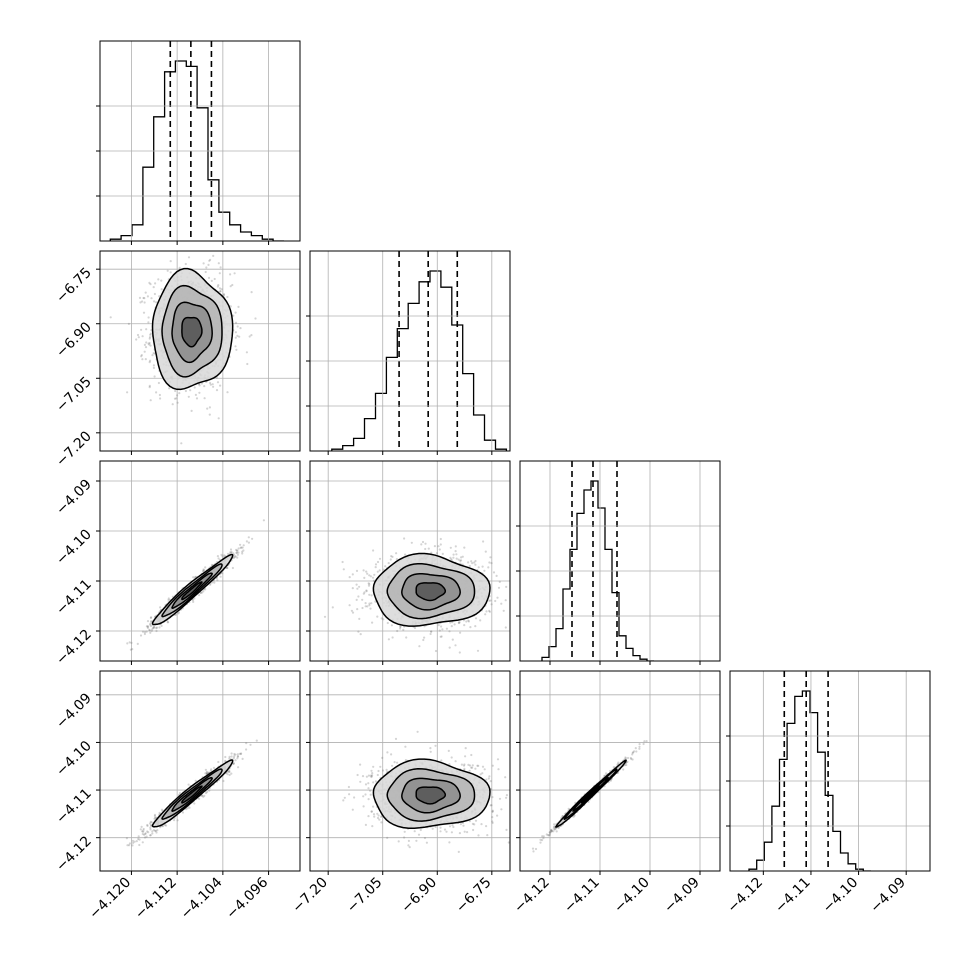 This screenshot has height=970, width=970. Describe the element at coordinates (421, 595) in the screenshot. I see `joint-panel` at that location.